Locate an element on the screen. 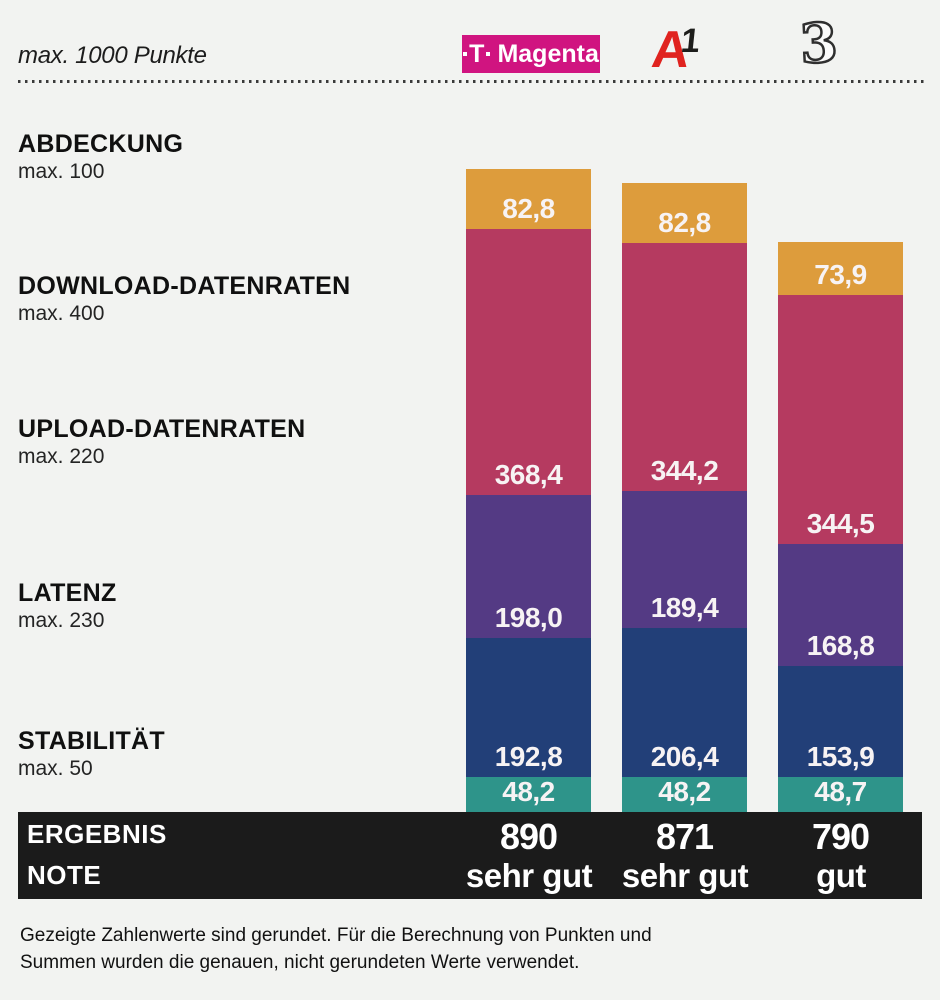 The width and height of the screenshot is (940, 1000). segment-upload-drei: 168,8 is located at coordinates (840, 604).